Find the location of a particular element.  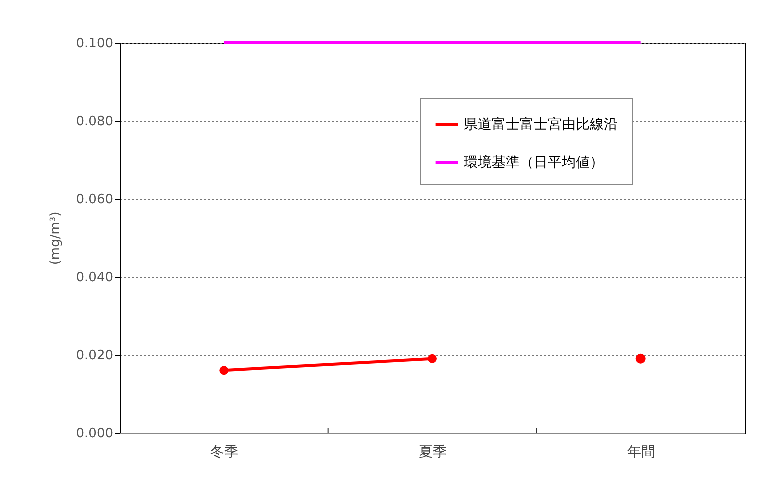

legend-label: 県道富士富士宮由比線沿 is located at coordinates (541, 125).